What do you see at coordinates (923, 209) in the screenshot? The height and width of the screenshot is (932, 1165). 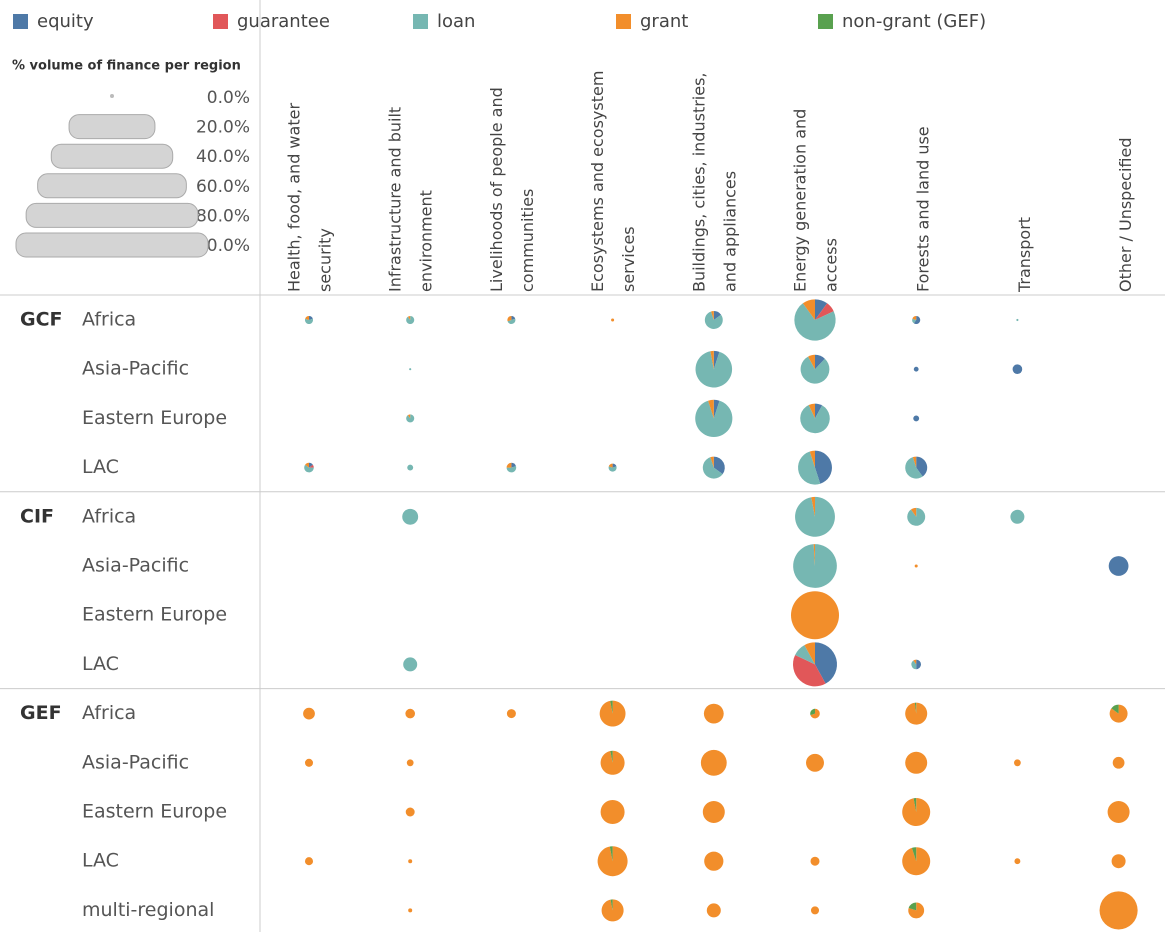 I see `column-header: Forests and land use` at bounding box center [923, 209].